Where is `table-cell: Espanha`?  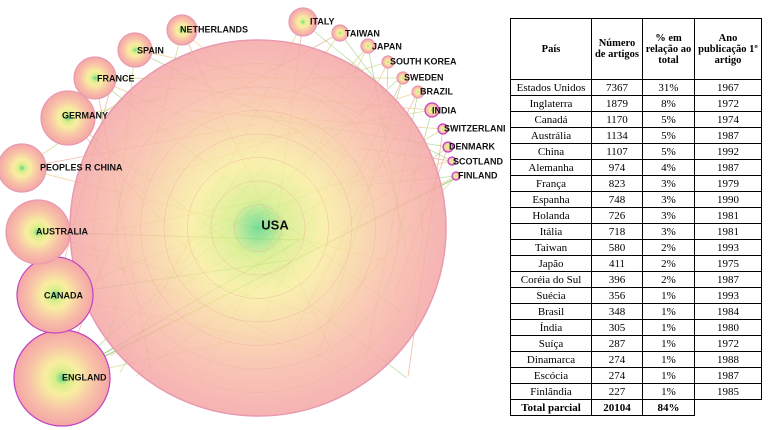 table-cell: Espanha is located at coordinates (551, 199).